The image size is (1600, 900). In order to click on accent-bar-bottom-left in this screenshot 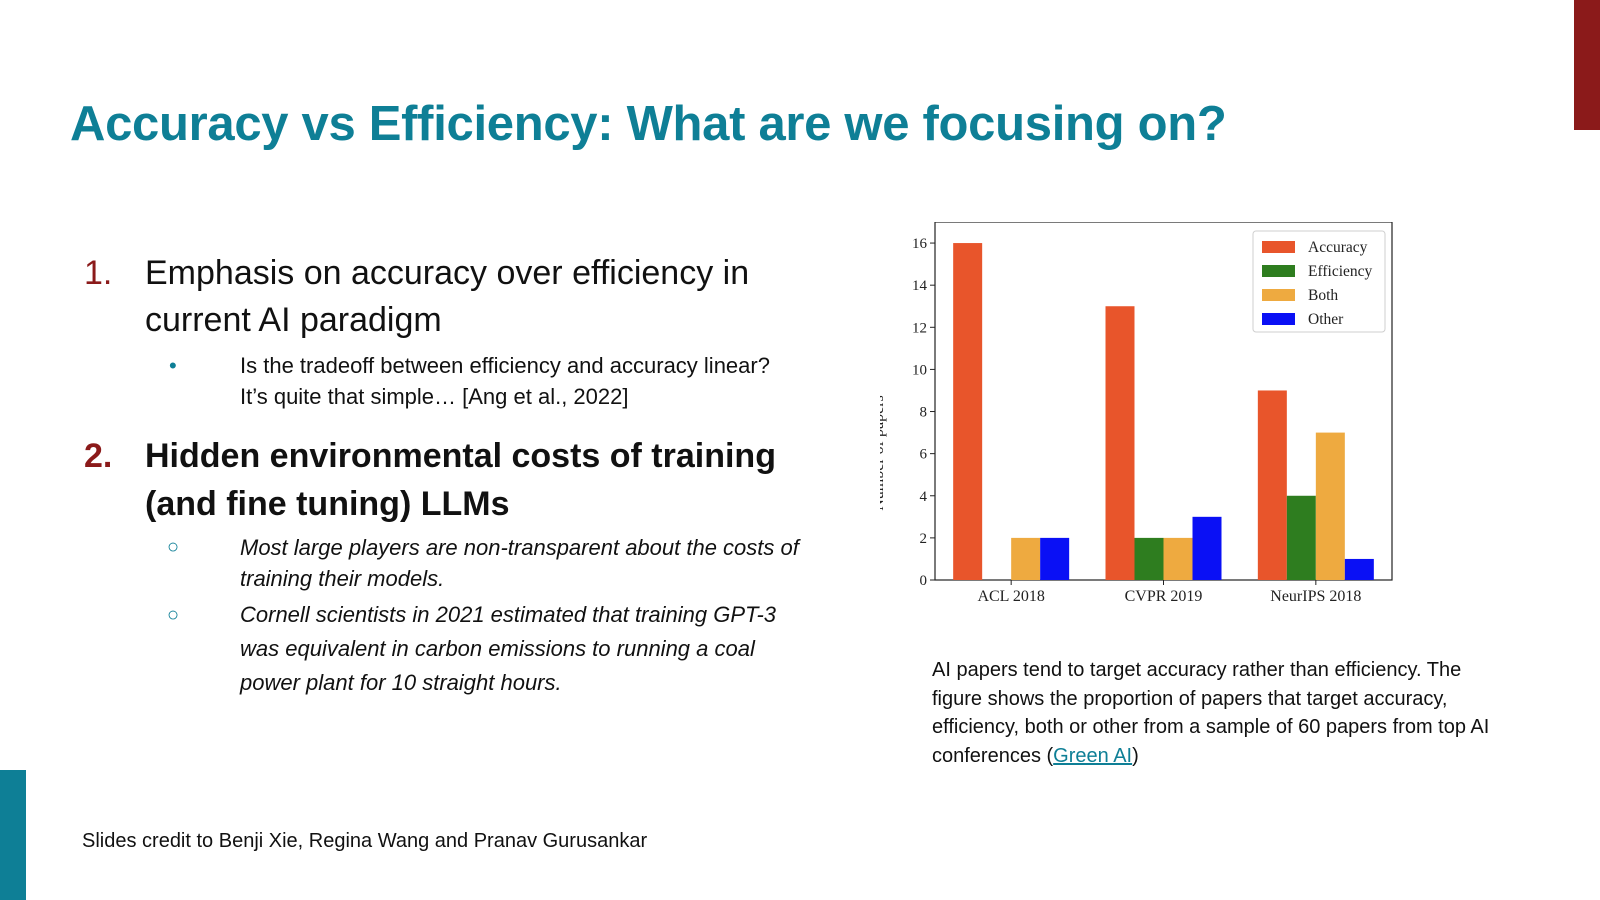, I will do `click(13, 835)`.